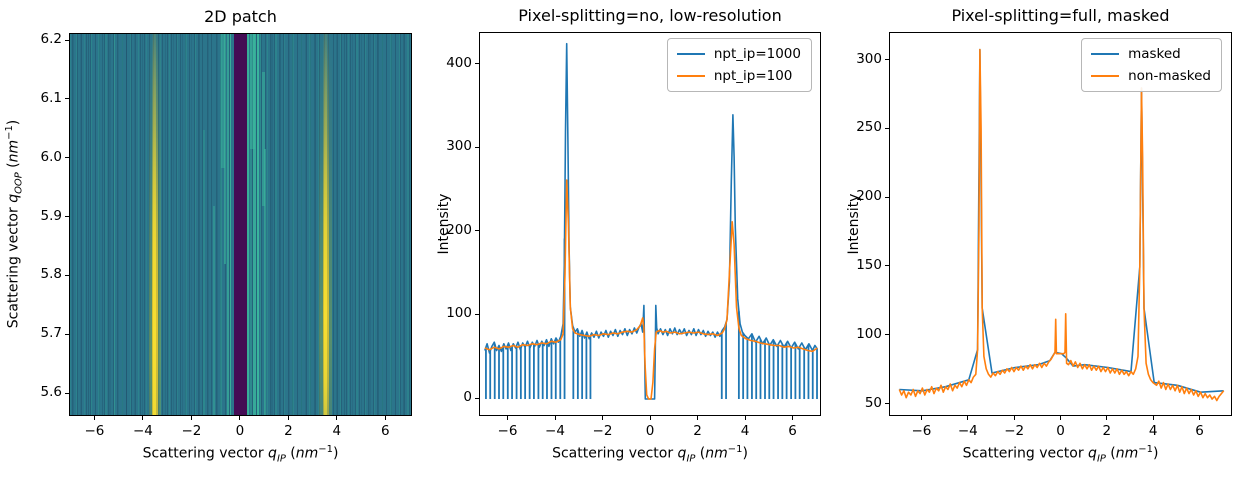  Describe the element at coordinates (467, 397) in the screenshot. I see `y-tick-label: 0` at that location.